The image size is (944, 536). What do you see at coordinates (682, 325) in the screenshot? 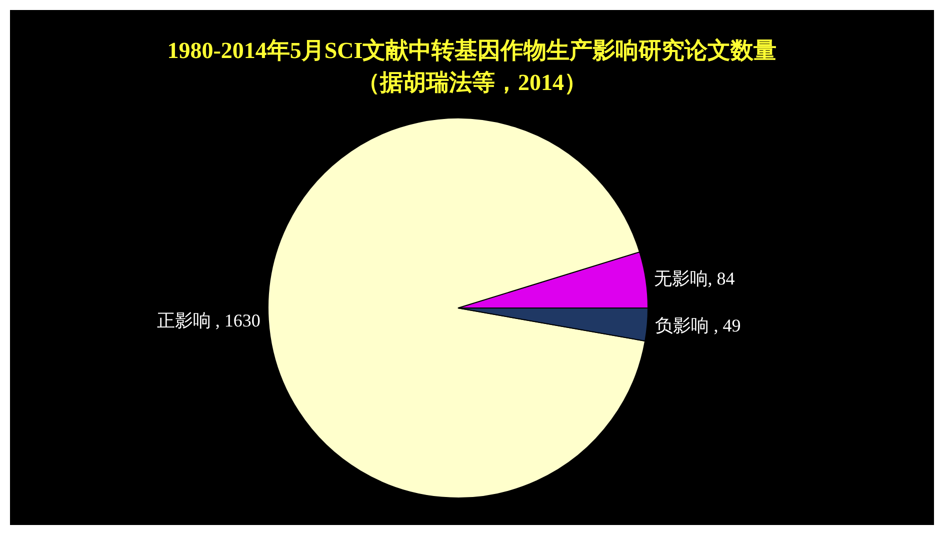
I see `slice-label: 负影响` at bounding box center [682, 325].